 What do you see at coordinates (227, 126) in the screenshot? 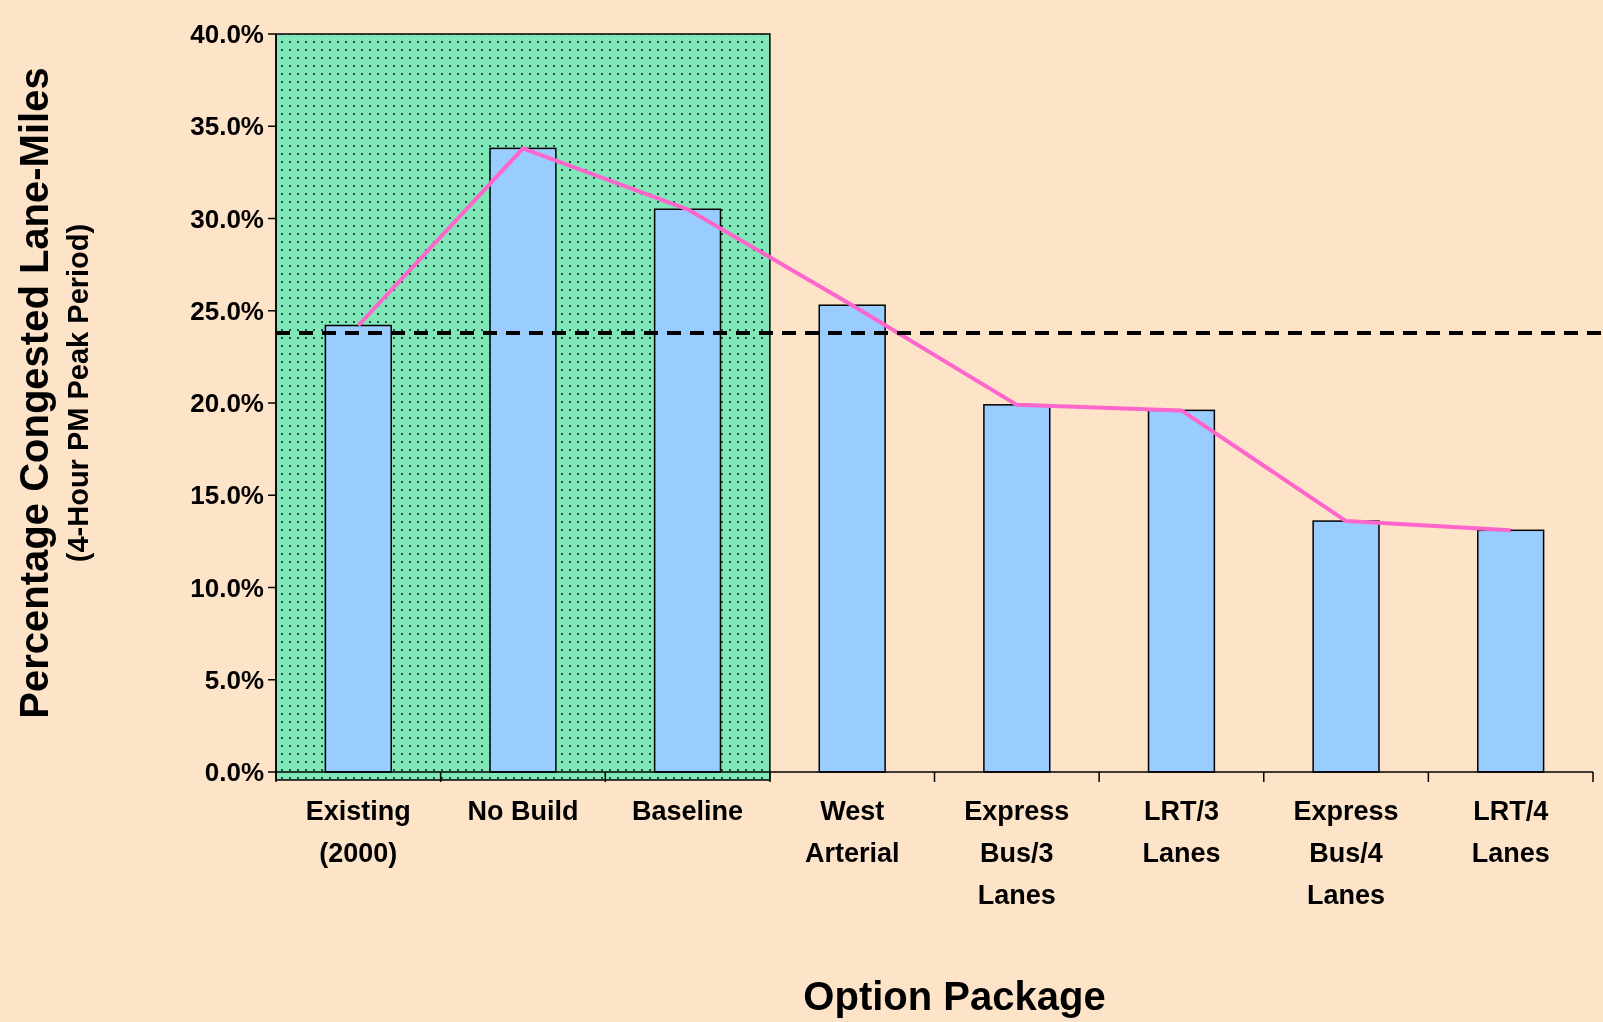
I see `y-tick-label: 35.0%` at bounding box center [227, 126].